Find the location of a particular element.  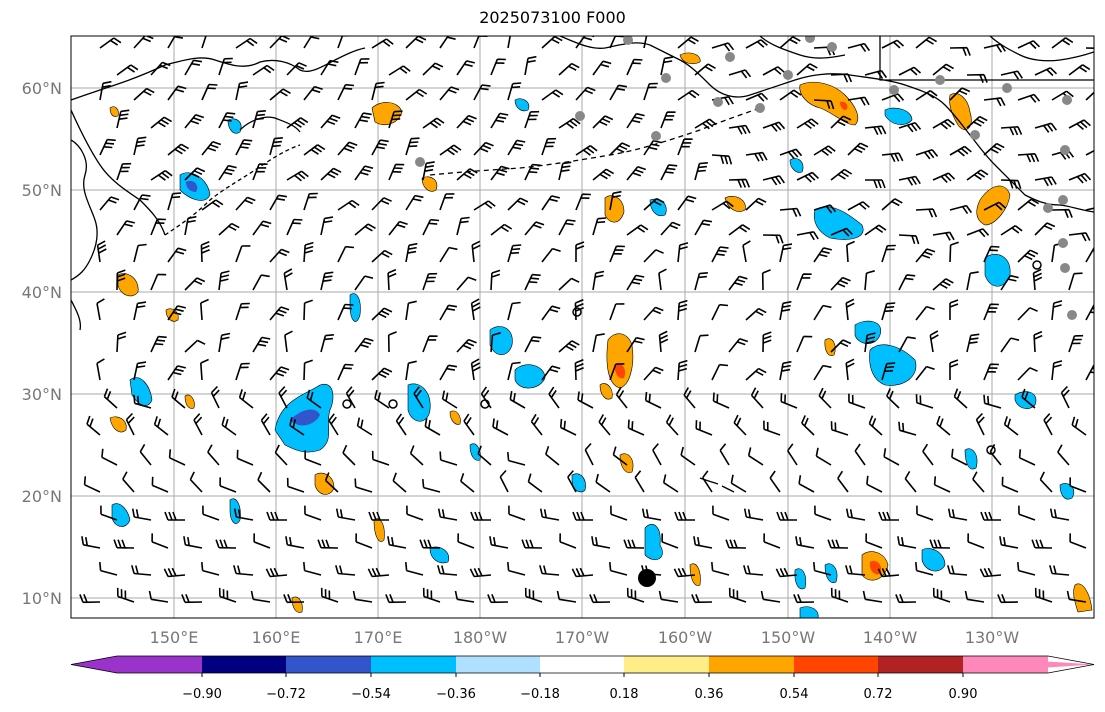

coastline-hawaii is located at coordinates (717, 485).